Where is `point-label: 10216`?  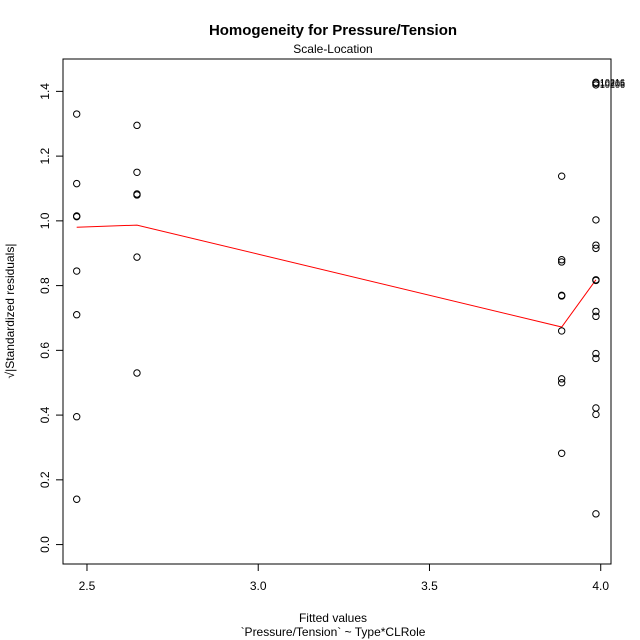 point-label: 10216 is located at coordinates (612, 82).